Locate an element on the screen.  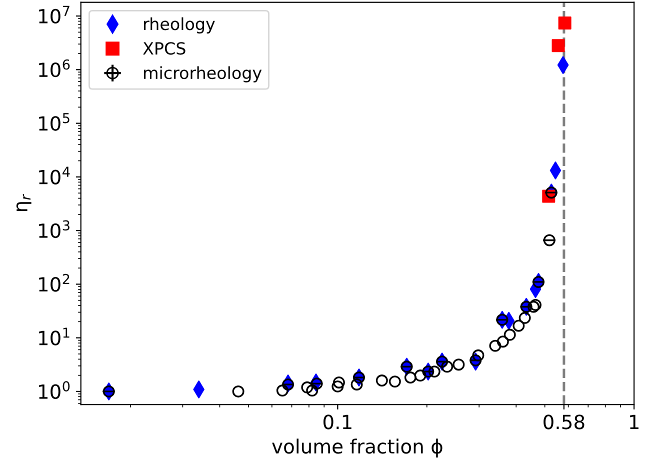
y-tick-label: 10$^{0}$ is located at coordinates (54, 390).